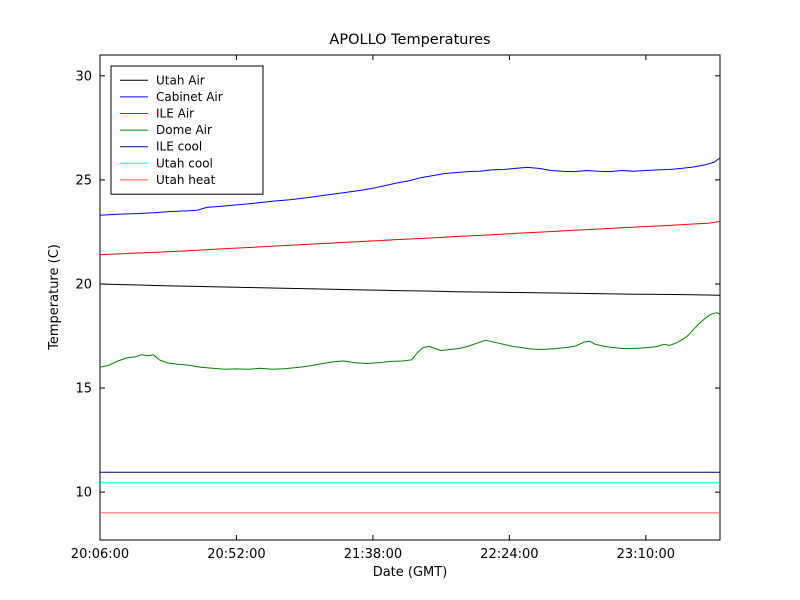 The image size is (800, 600). What do you see at coordinates (83, 76) in the screenshot?
I see `y-tick-label: 30` at bounding box center [83, 76].